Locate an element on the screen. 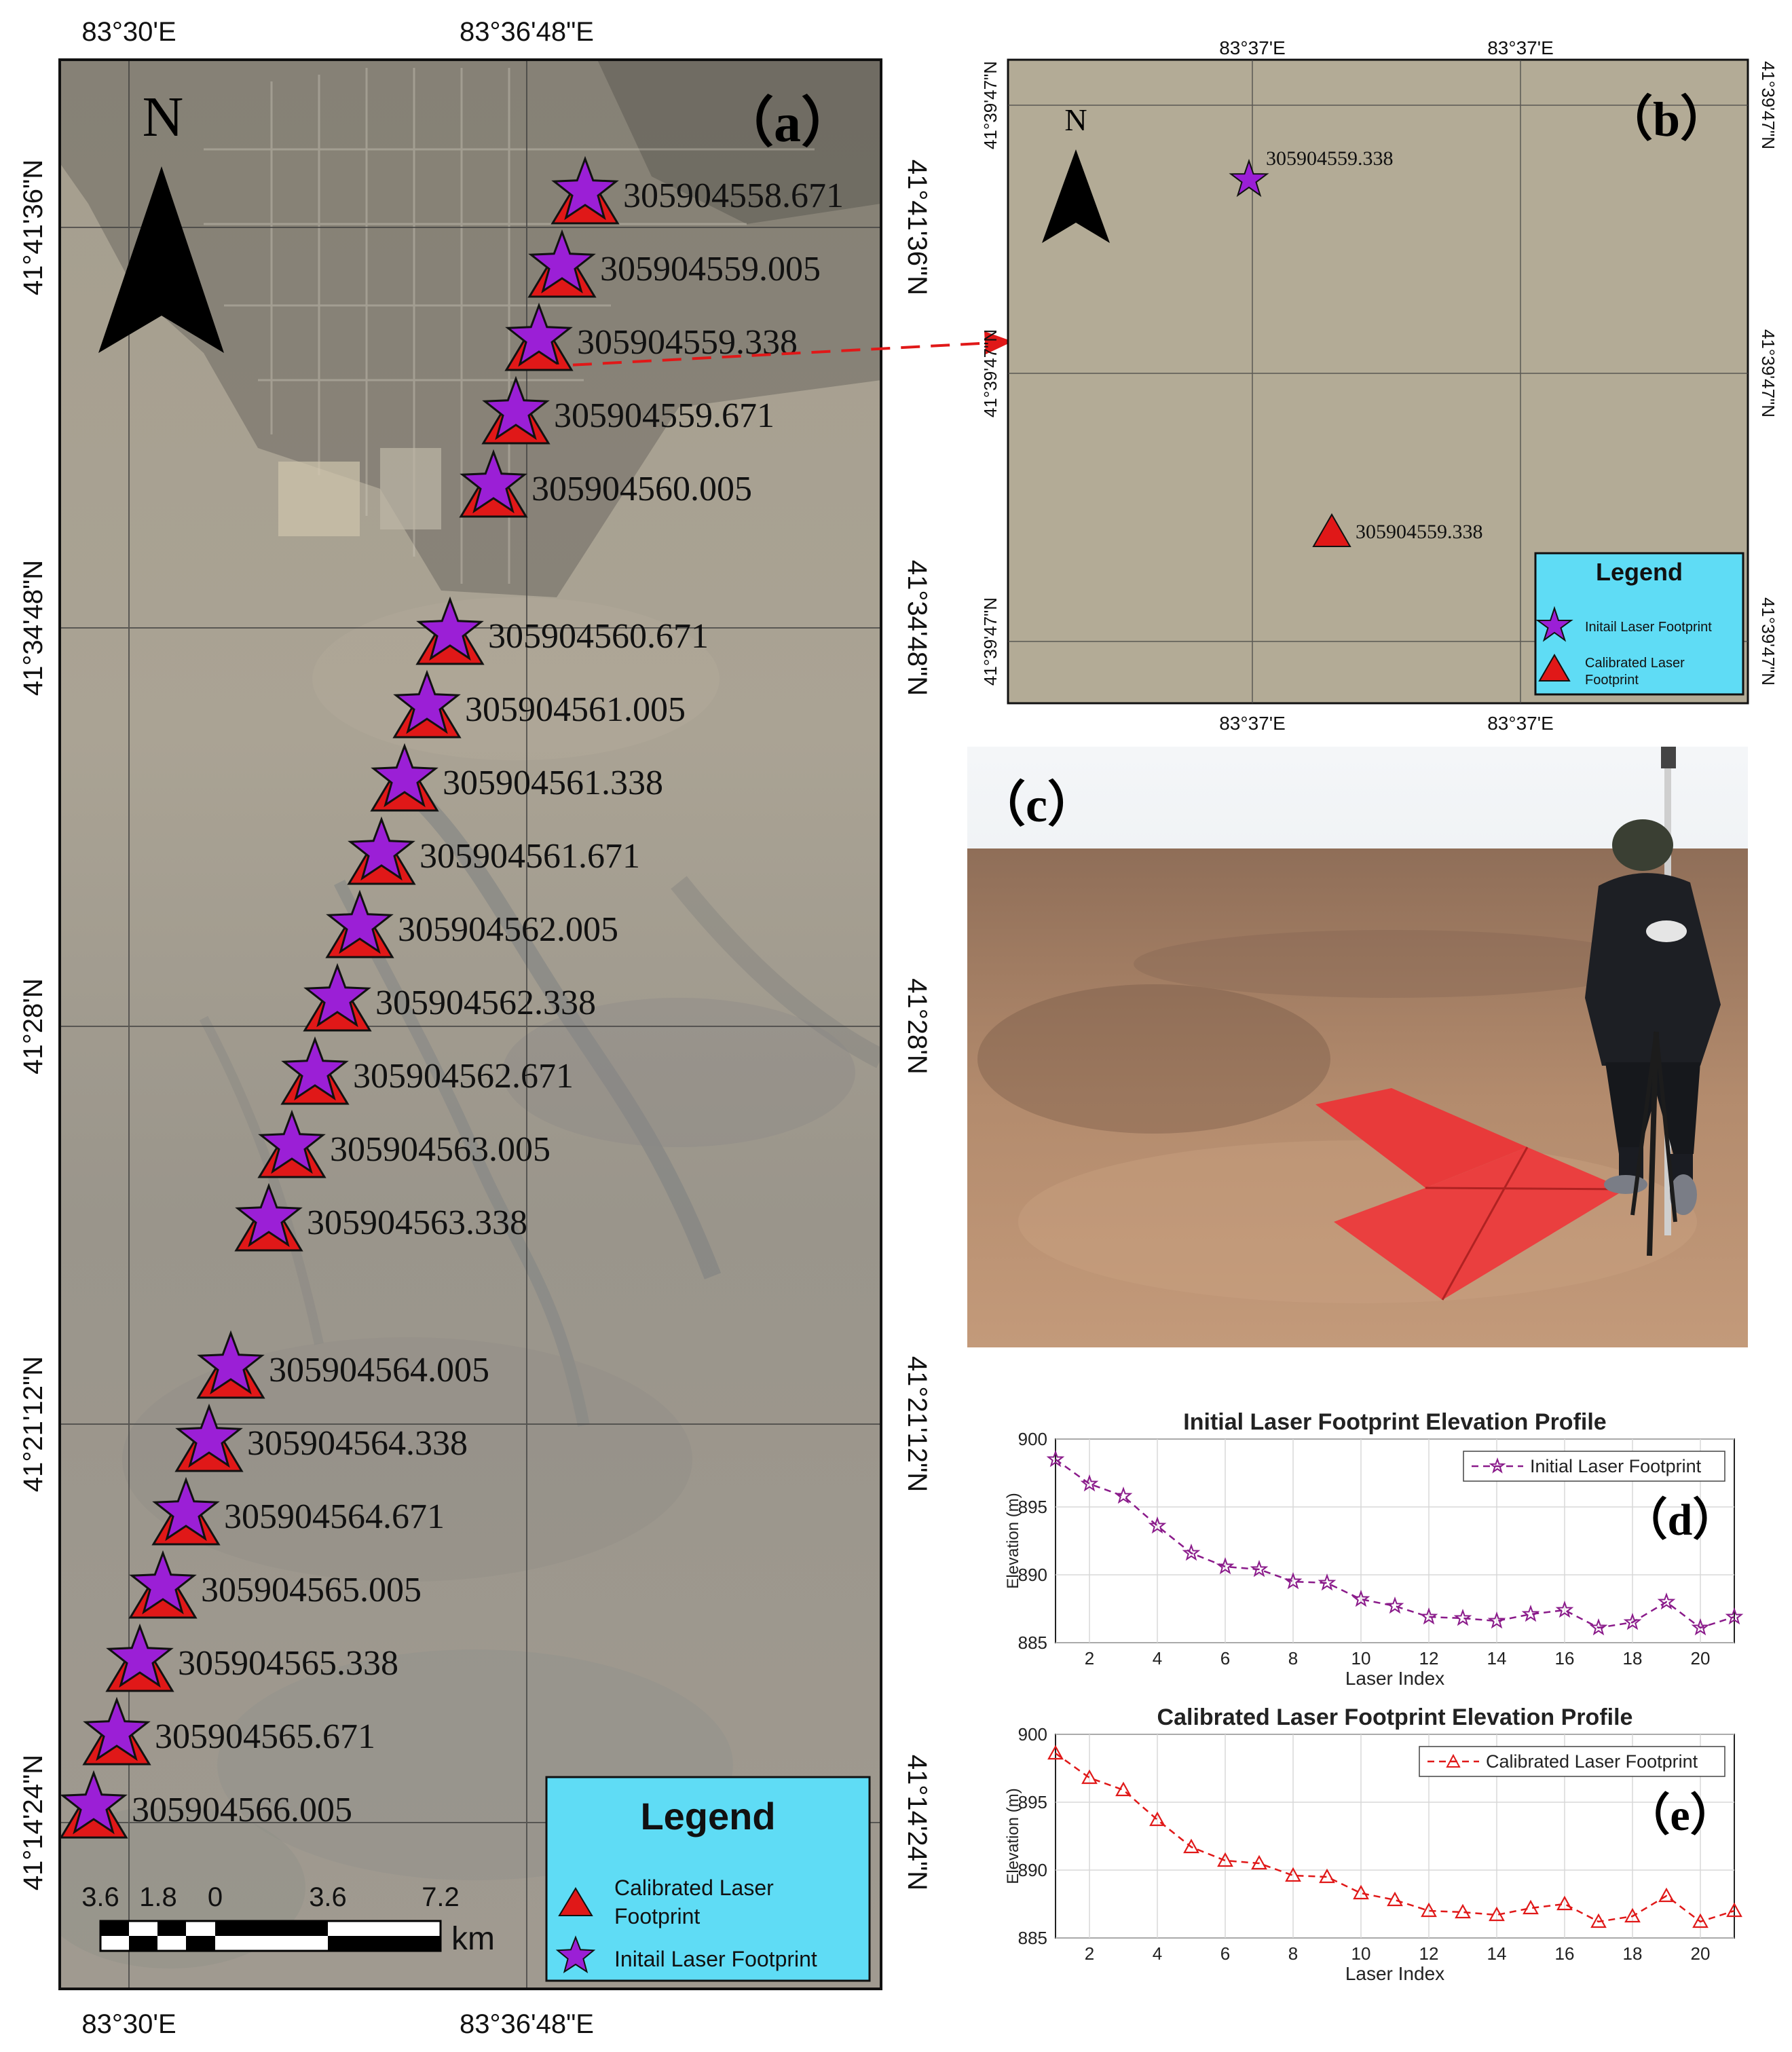 The height and width of the screenshot is (2052, 1792). panel-b-label: （b） is located at coordinates (1667, 119).